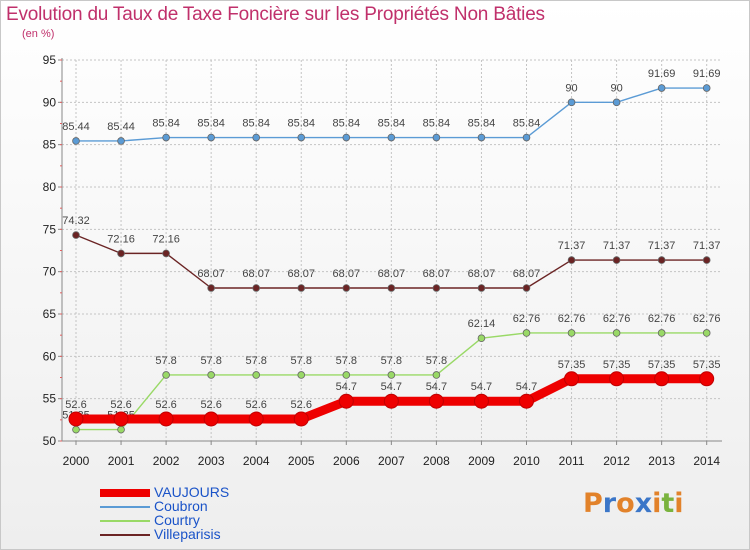  What do you see at coordinates (391, 461) in the screenshot?
I see `x-tick-label: 2007` at bounding box center [391, 461].